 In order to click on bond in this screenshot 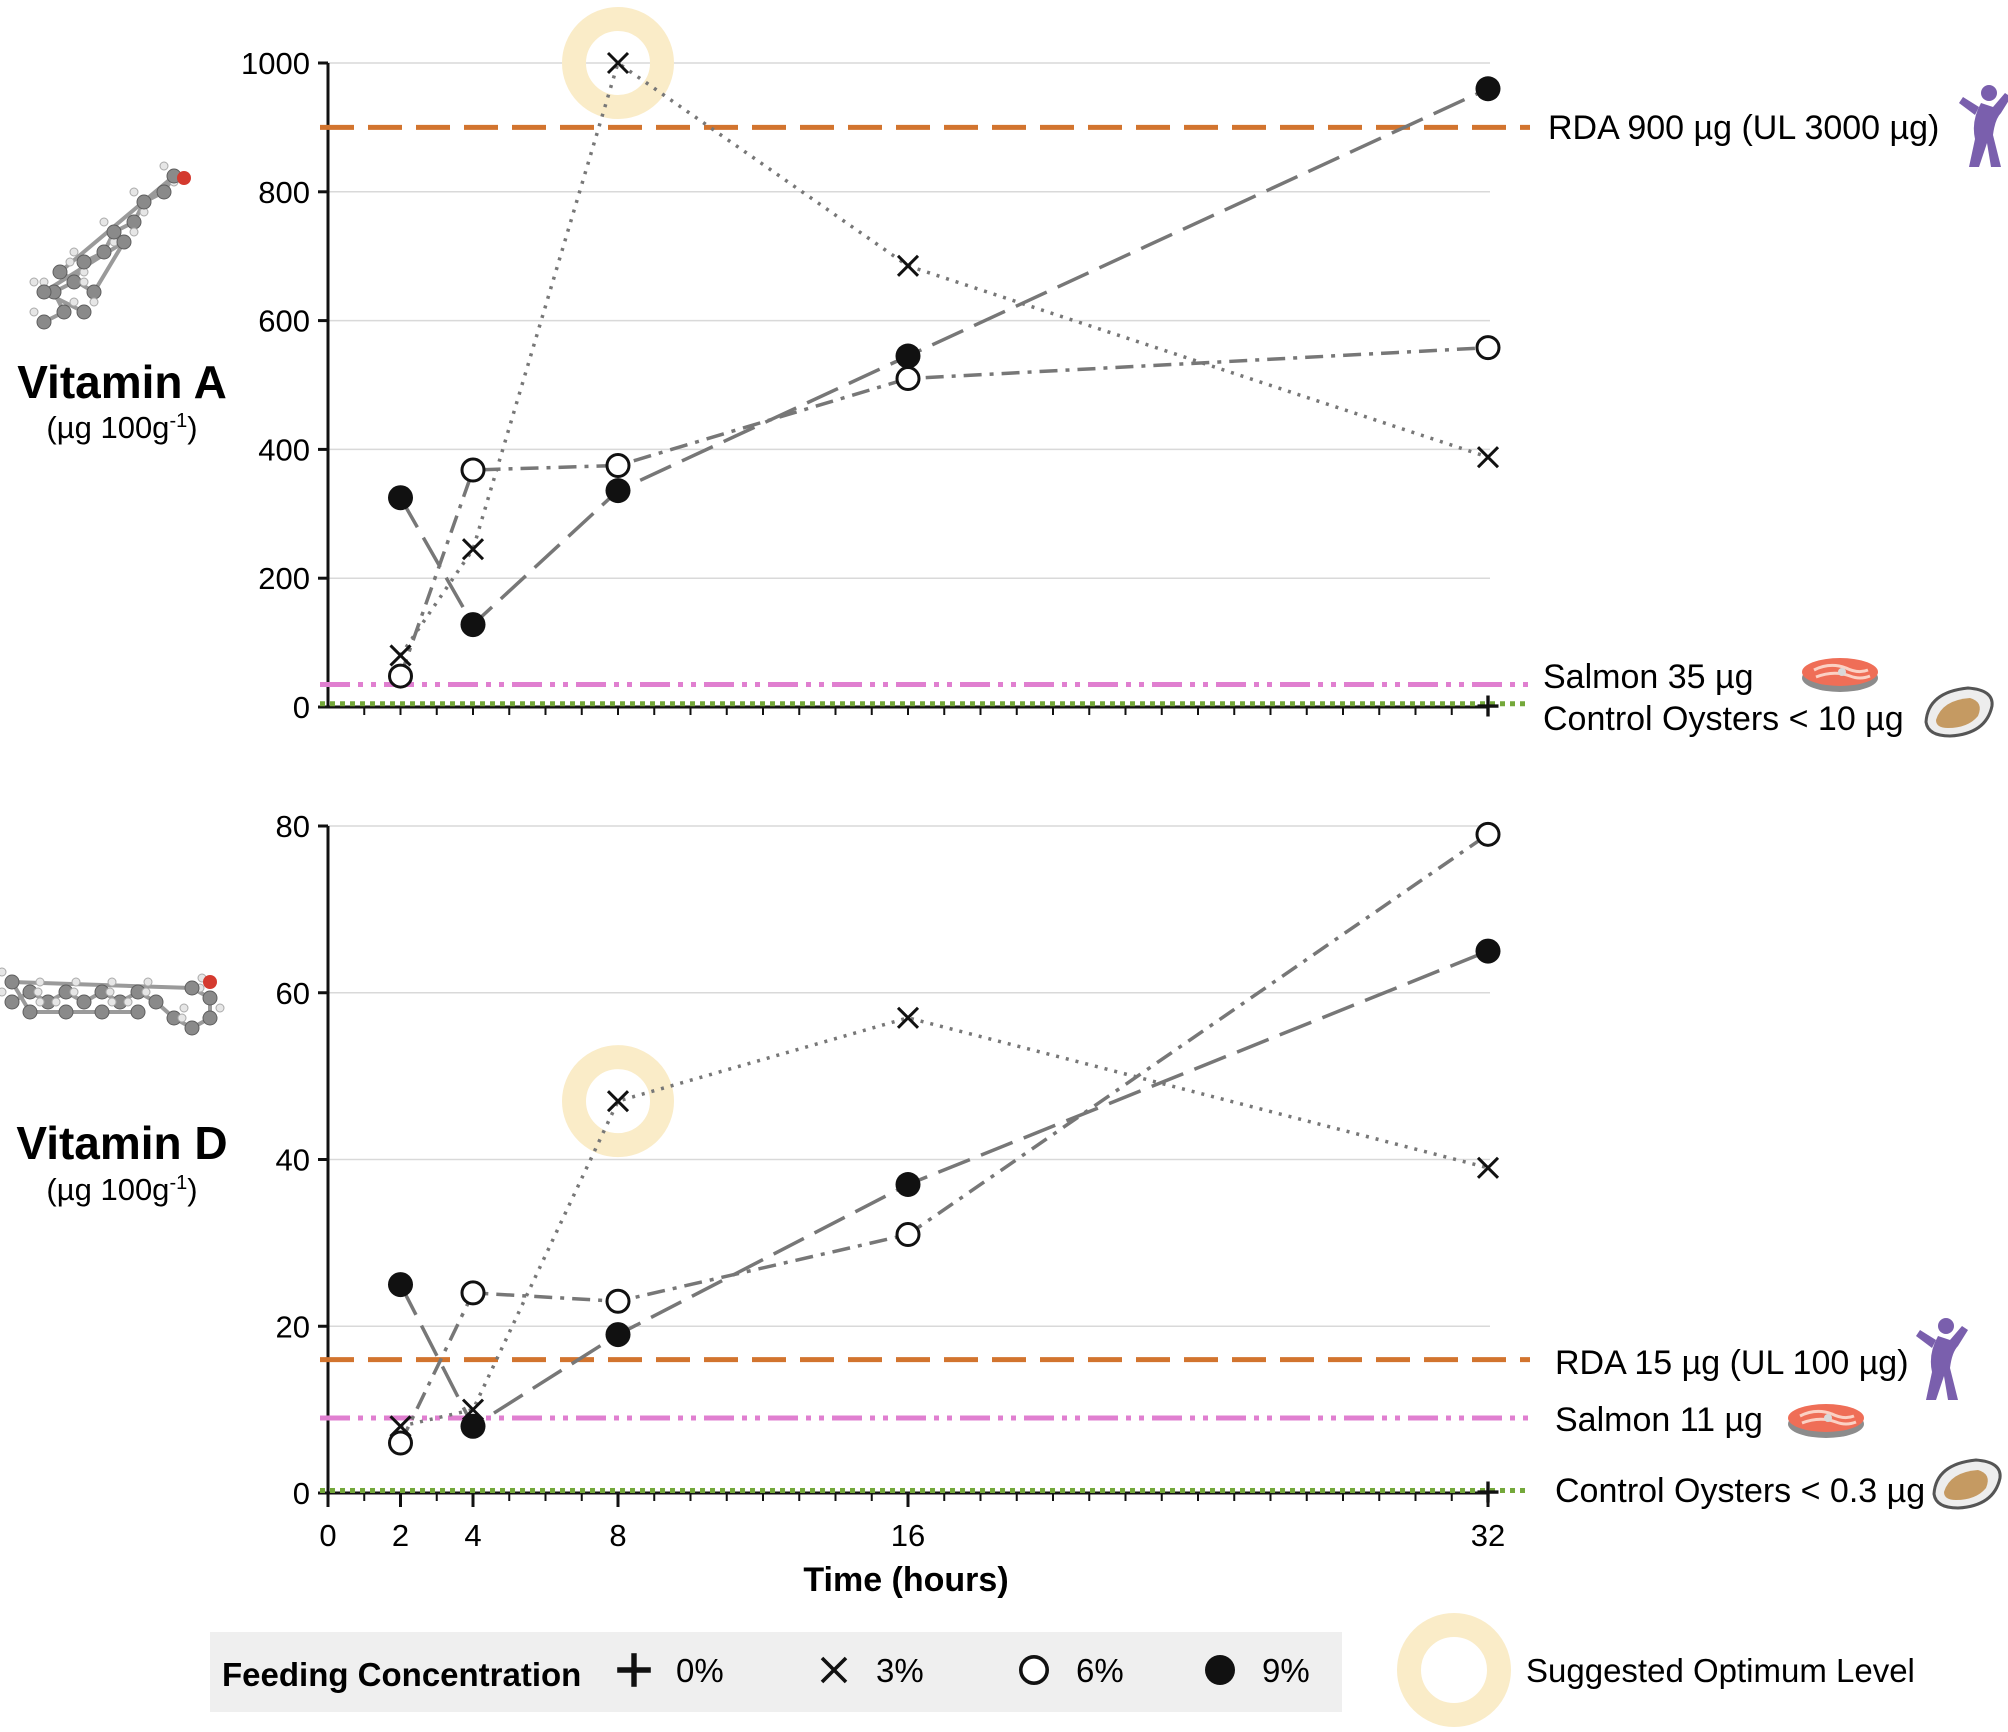, I will do `click(109, 267)`.